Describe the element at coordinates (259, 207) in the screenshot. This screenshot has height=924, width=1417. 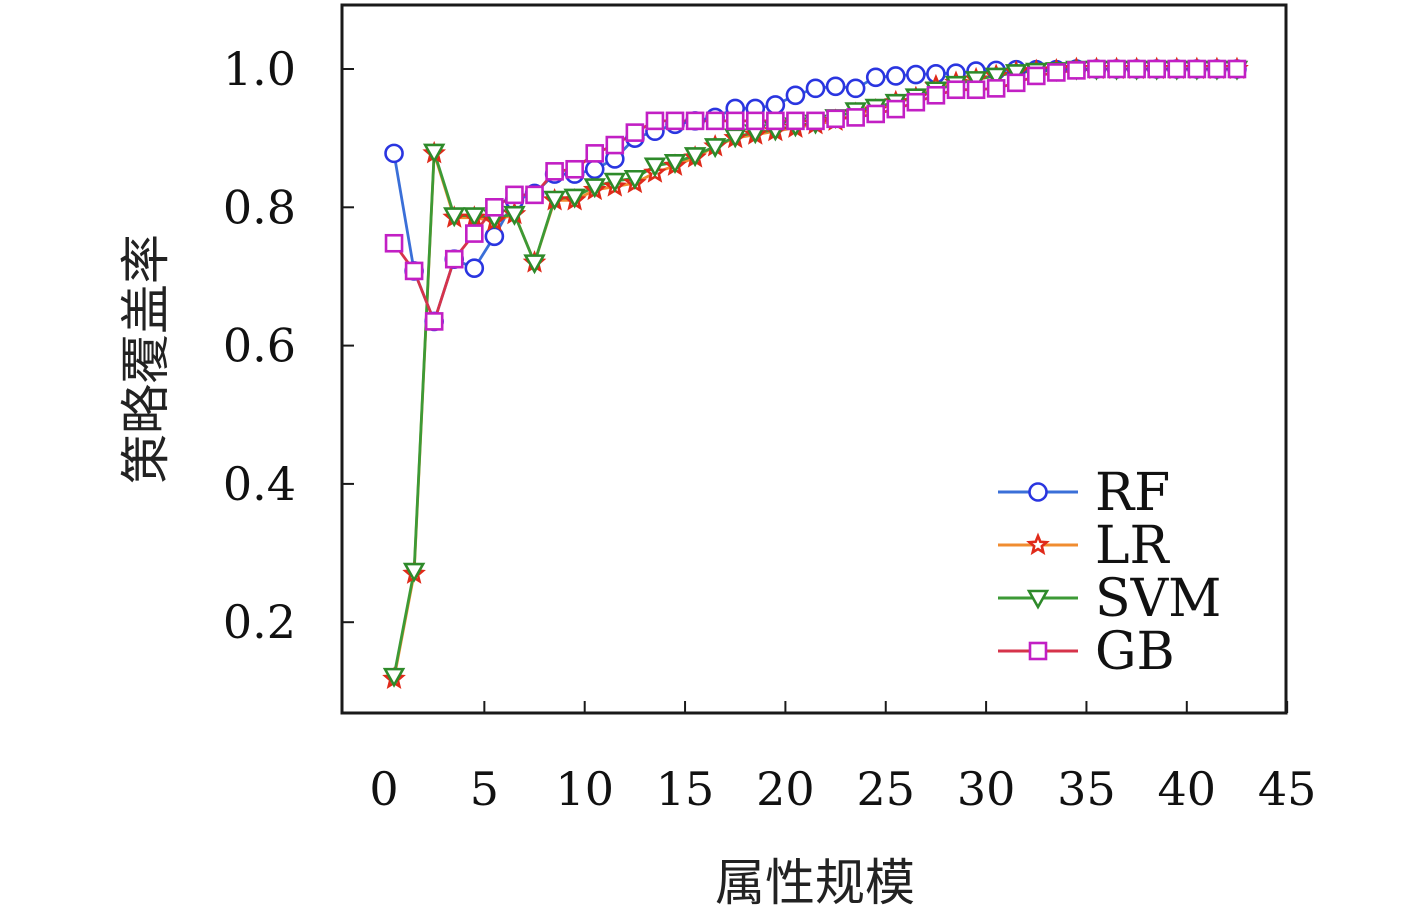
I see `y-tick-label: 0.8` at that location.